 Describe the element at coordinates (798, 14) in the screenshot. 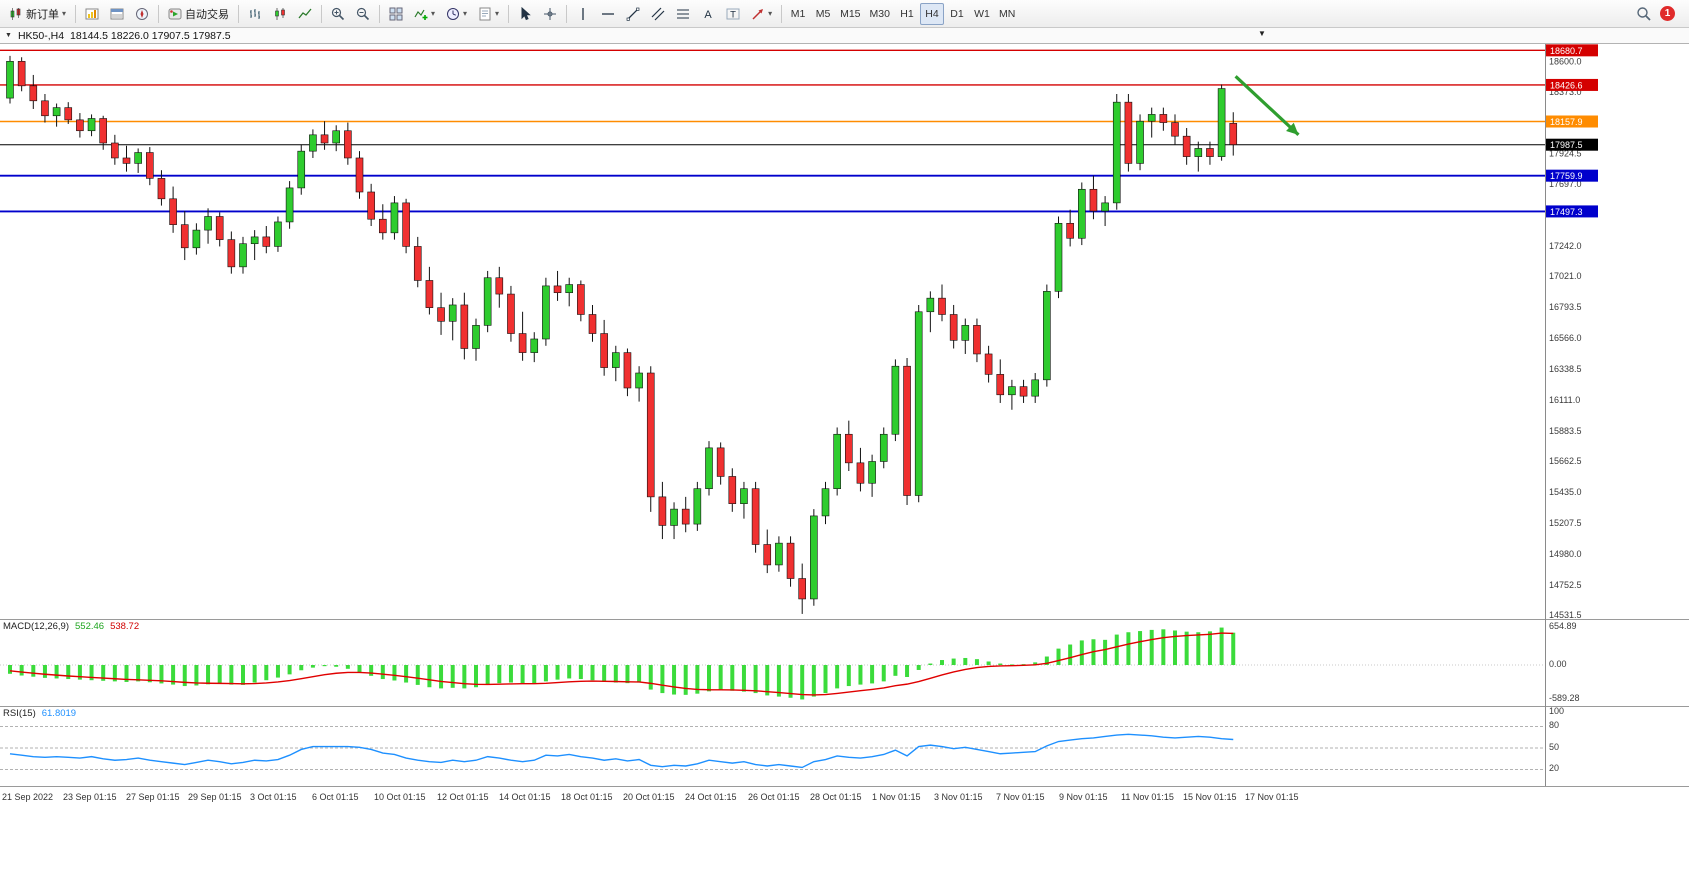

I see `timeframe-m1-button: M1` at that location.